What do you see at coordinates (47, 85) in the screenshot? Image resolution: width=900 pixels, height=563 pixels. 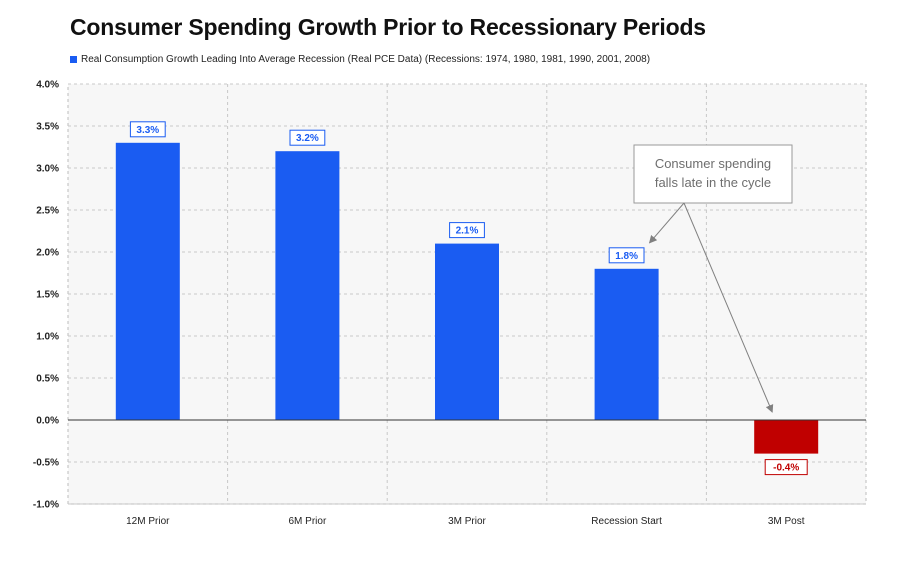 I see `y-tick-label: 4.0%` at bounding box center [47, 85].